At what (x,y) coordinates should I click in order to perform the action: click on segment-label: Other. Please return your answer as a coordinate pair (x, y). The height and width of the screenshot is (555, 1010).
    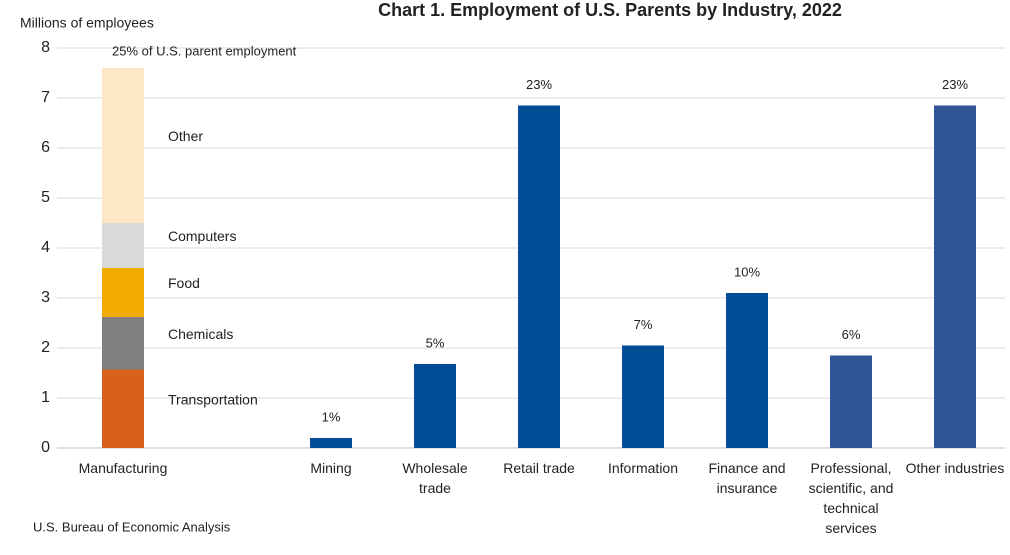
    Looking at the image, I should click on (185, 136).